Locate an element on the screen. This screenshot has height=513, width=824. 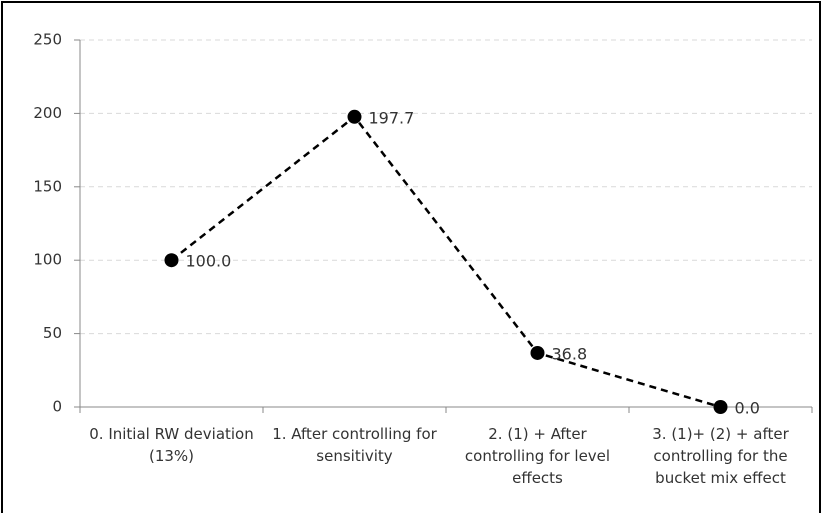
x-tick-label: 1. After controlling for sensitivity is located at coordinates (354, 445).